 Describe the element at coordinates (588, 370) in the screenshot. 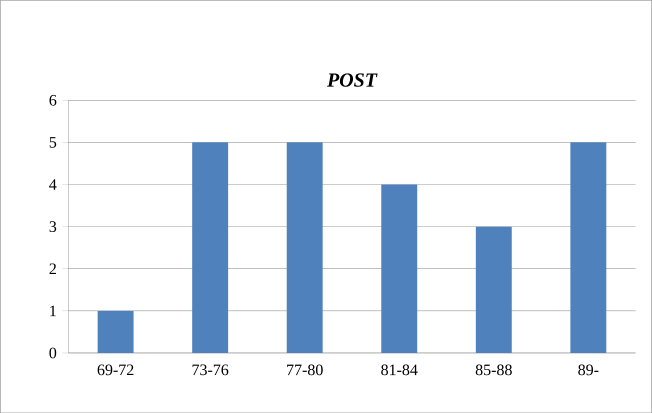

I see `x-tick-label: 89-` at that location.